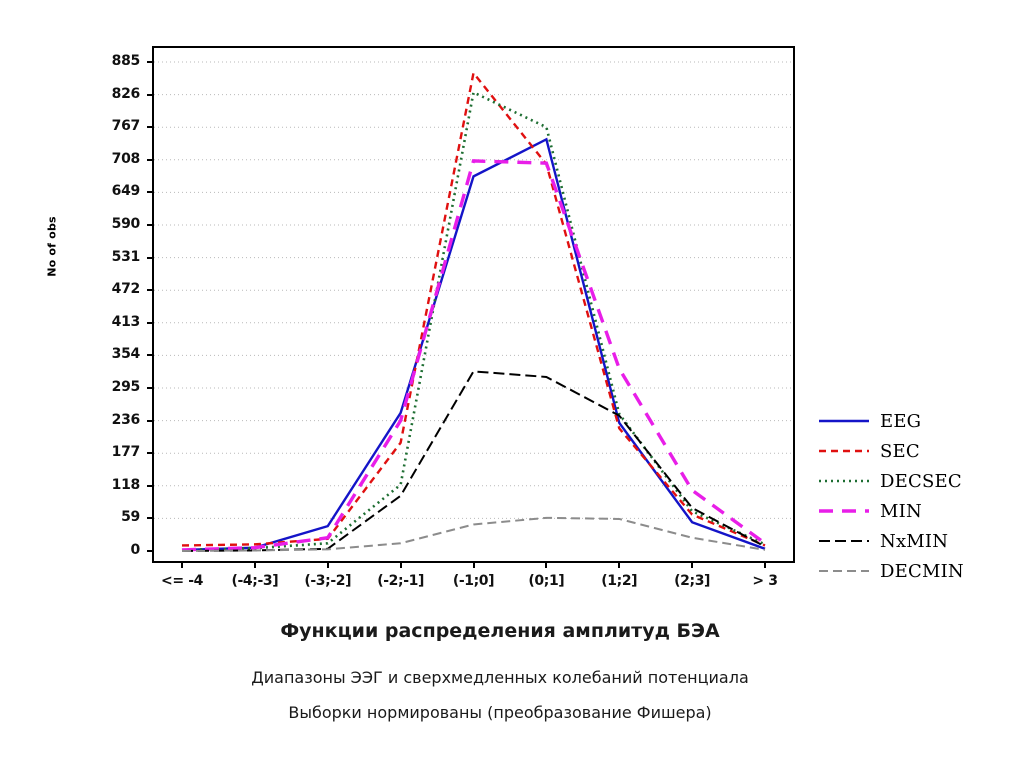 The image size is (1024, 767). What do you see at coordinates (901, 511) in the screenshot?
I see `legend-item-label: MIN` at bounding box center [901, 511].